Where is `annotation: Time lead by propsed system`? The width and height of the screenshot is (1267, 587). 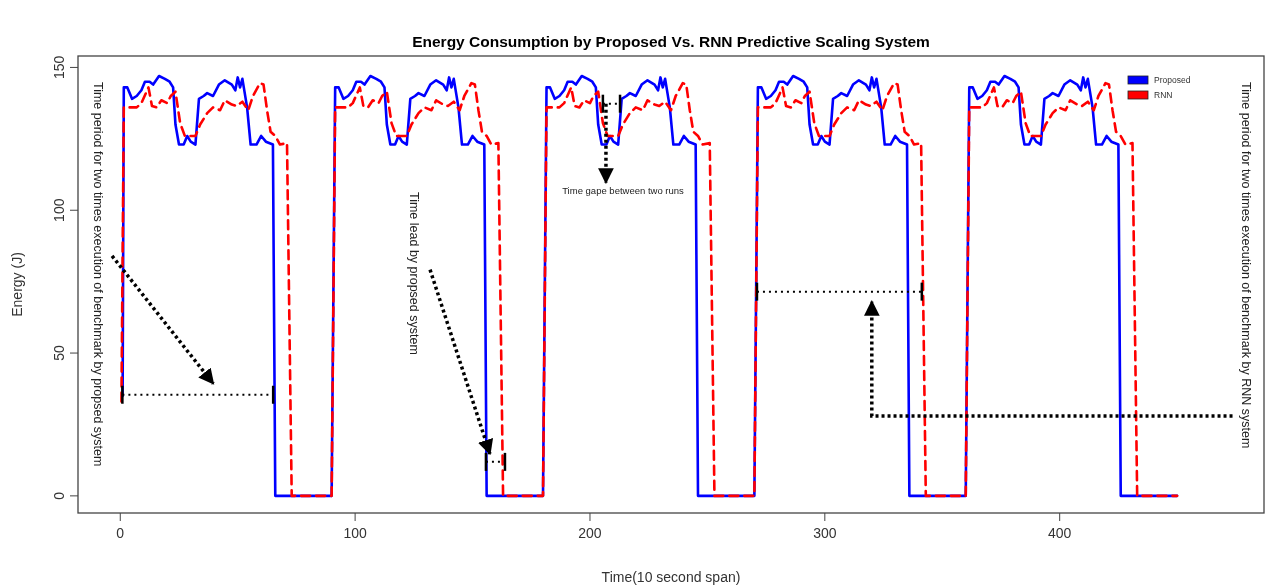 annotation: Time lead by propsed system is located at coordinates (414, 273).